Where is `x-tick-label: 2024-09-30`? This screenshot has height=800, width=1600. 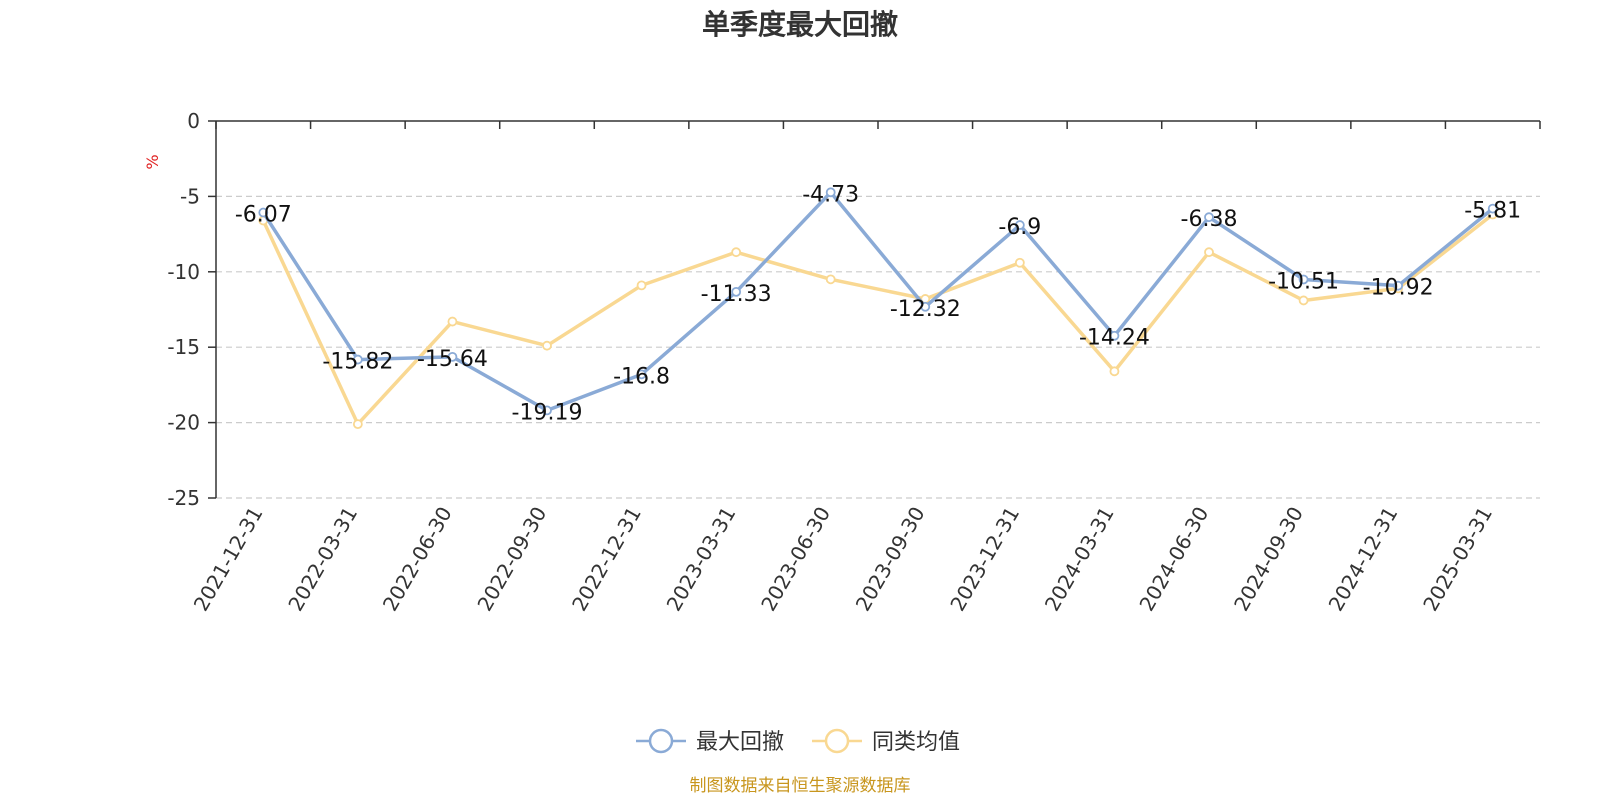
x-tick-label: 2024-09-30 is located at coordinates (1268, 559).